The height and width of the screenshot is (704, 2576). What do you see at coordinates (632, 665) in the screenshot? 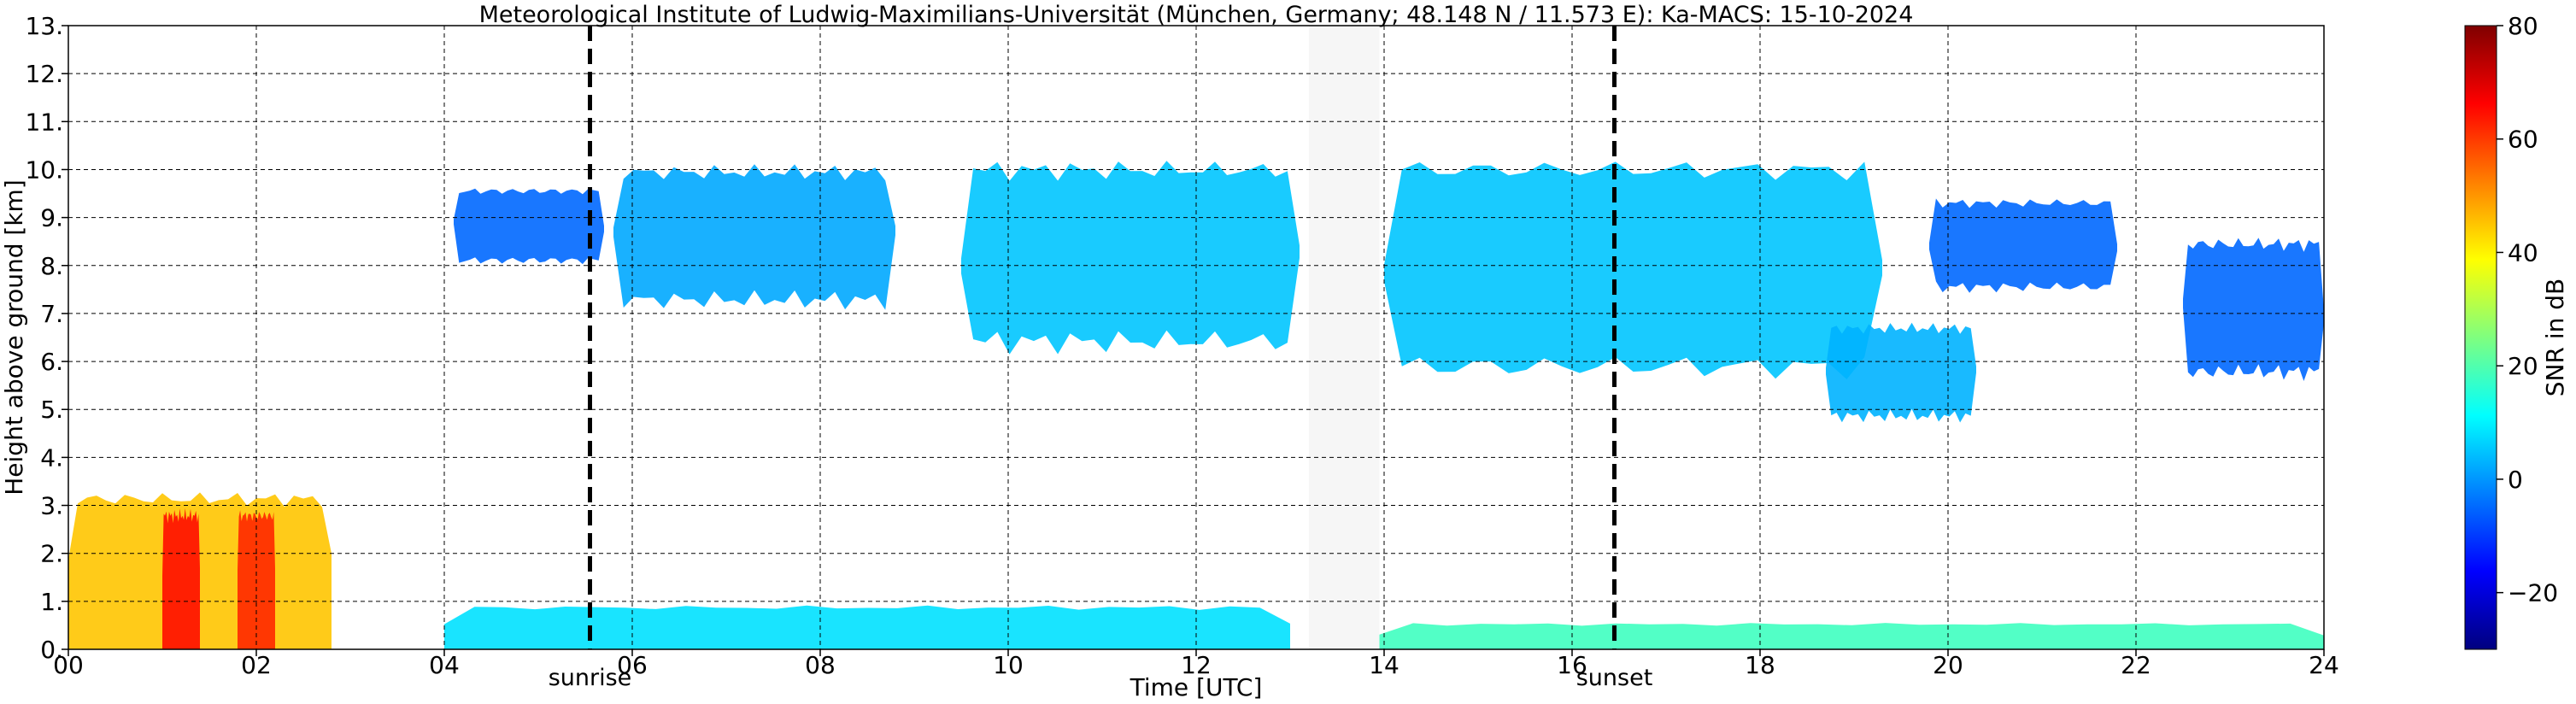
I see `x-tick-label: 06` at bounding box center [632, 665].